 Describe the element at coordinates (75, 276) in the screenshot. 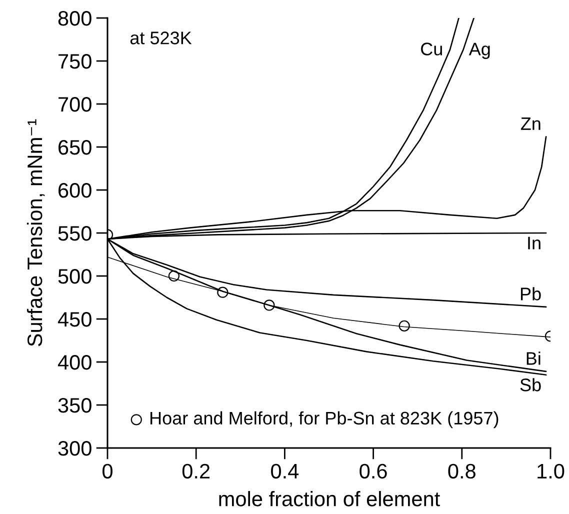

I see `y-tick-label: 500` at that location.